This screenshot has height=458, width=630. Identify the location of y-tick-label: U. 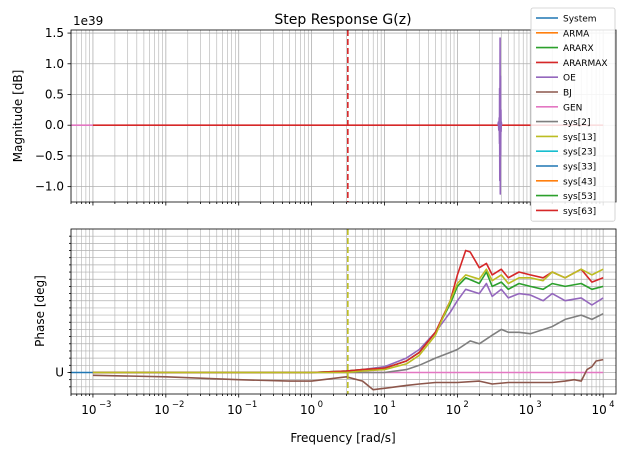
(59, 372).